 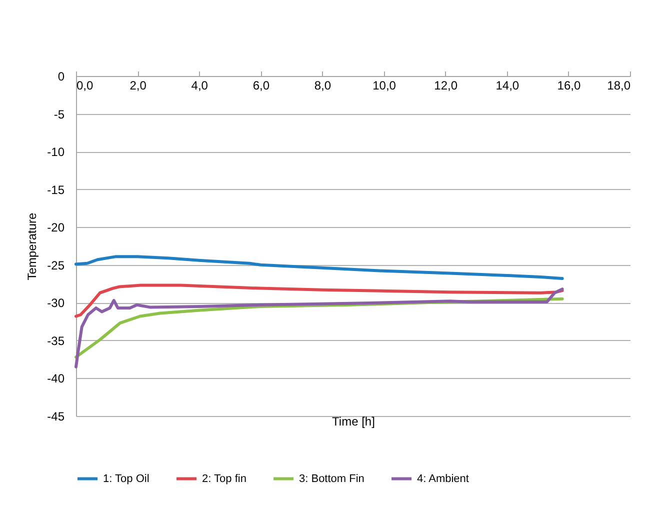 What do you see at coordinates (56, 379) in the screenshot?
I see `y-tick-label: -40` at bounding box center [56, 379].